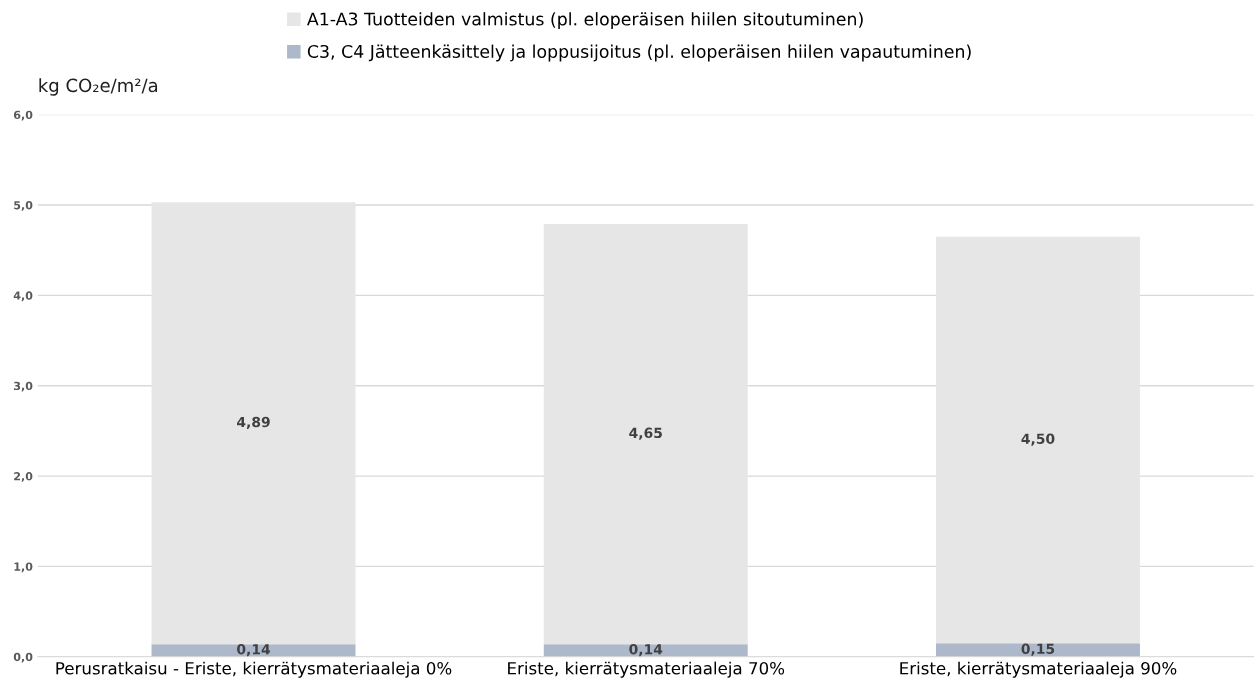  What do you see at coordinates (23, 115) in the screenshot?
I see `y-tick-label: 6,0` at bounding box center [23, 115].